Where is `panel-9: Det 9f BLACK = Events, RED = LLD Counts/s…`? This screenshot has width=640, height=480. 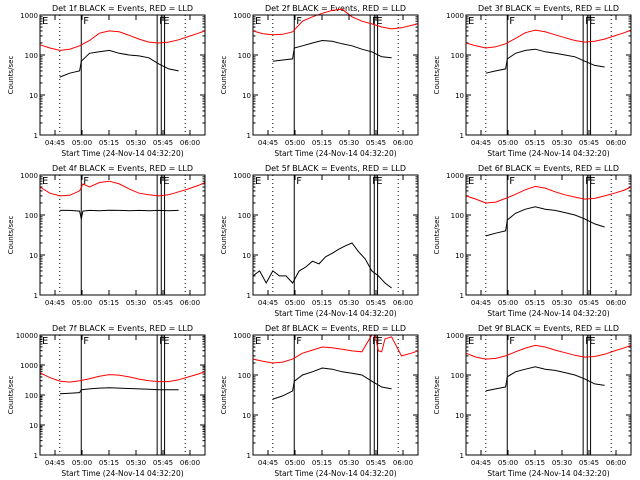
panel-9: Det 9f BLACK = Events, RED = LLD Counts/s… is located at coordinates (532, 401).